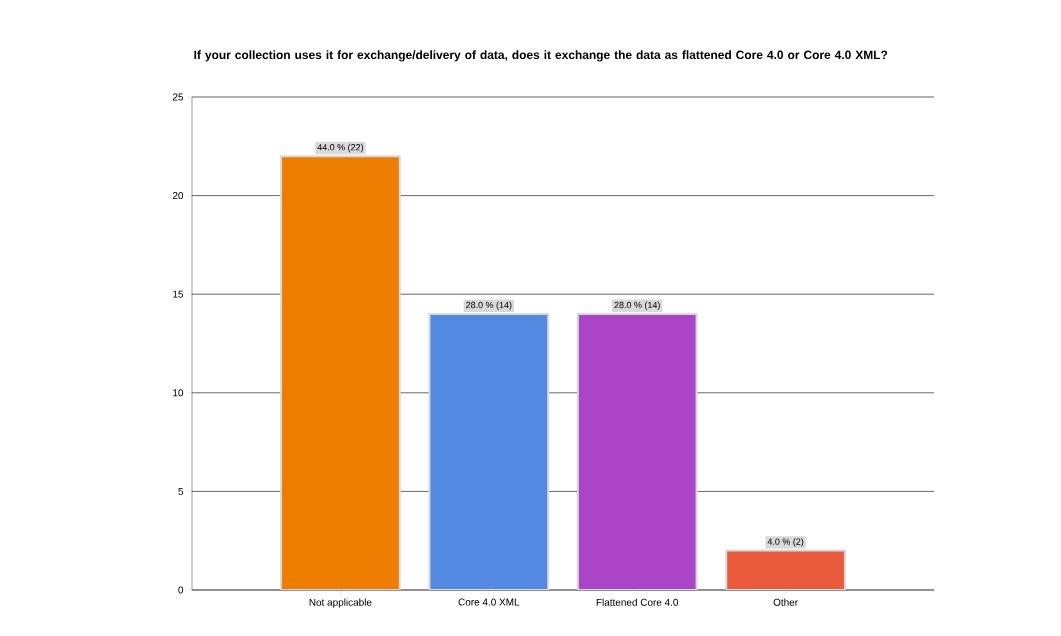 The height and width of the screenshot is (636, 1061). Describe the element at coordinates (178, 393) in the screenshot. I see `y-tick-label: 10` at that location.